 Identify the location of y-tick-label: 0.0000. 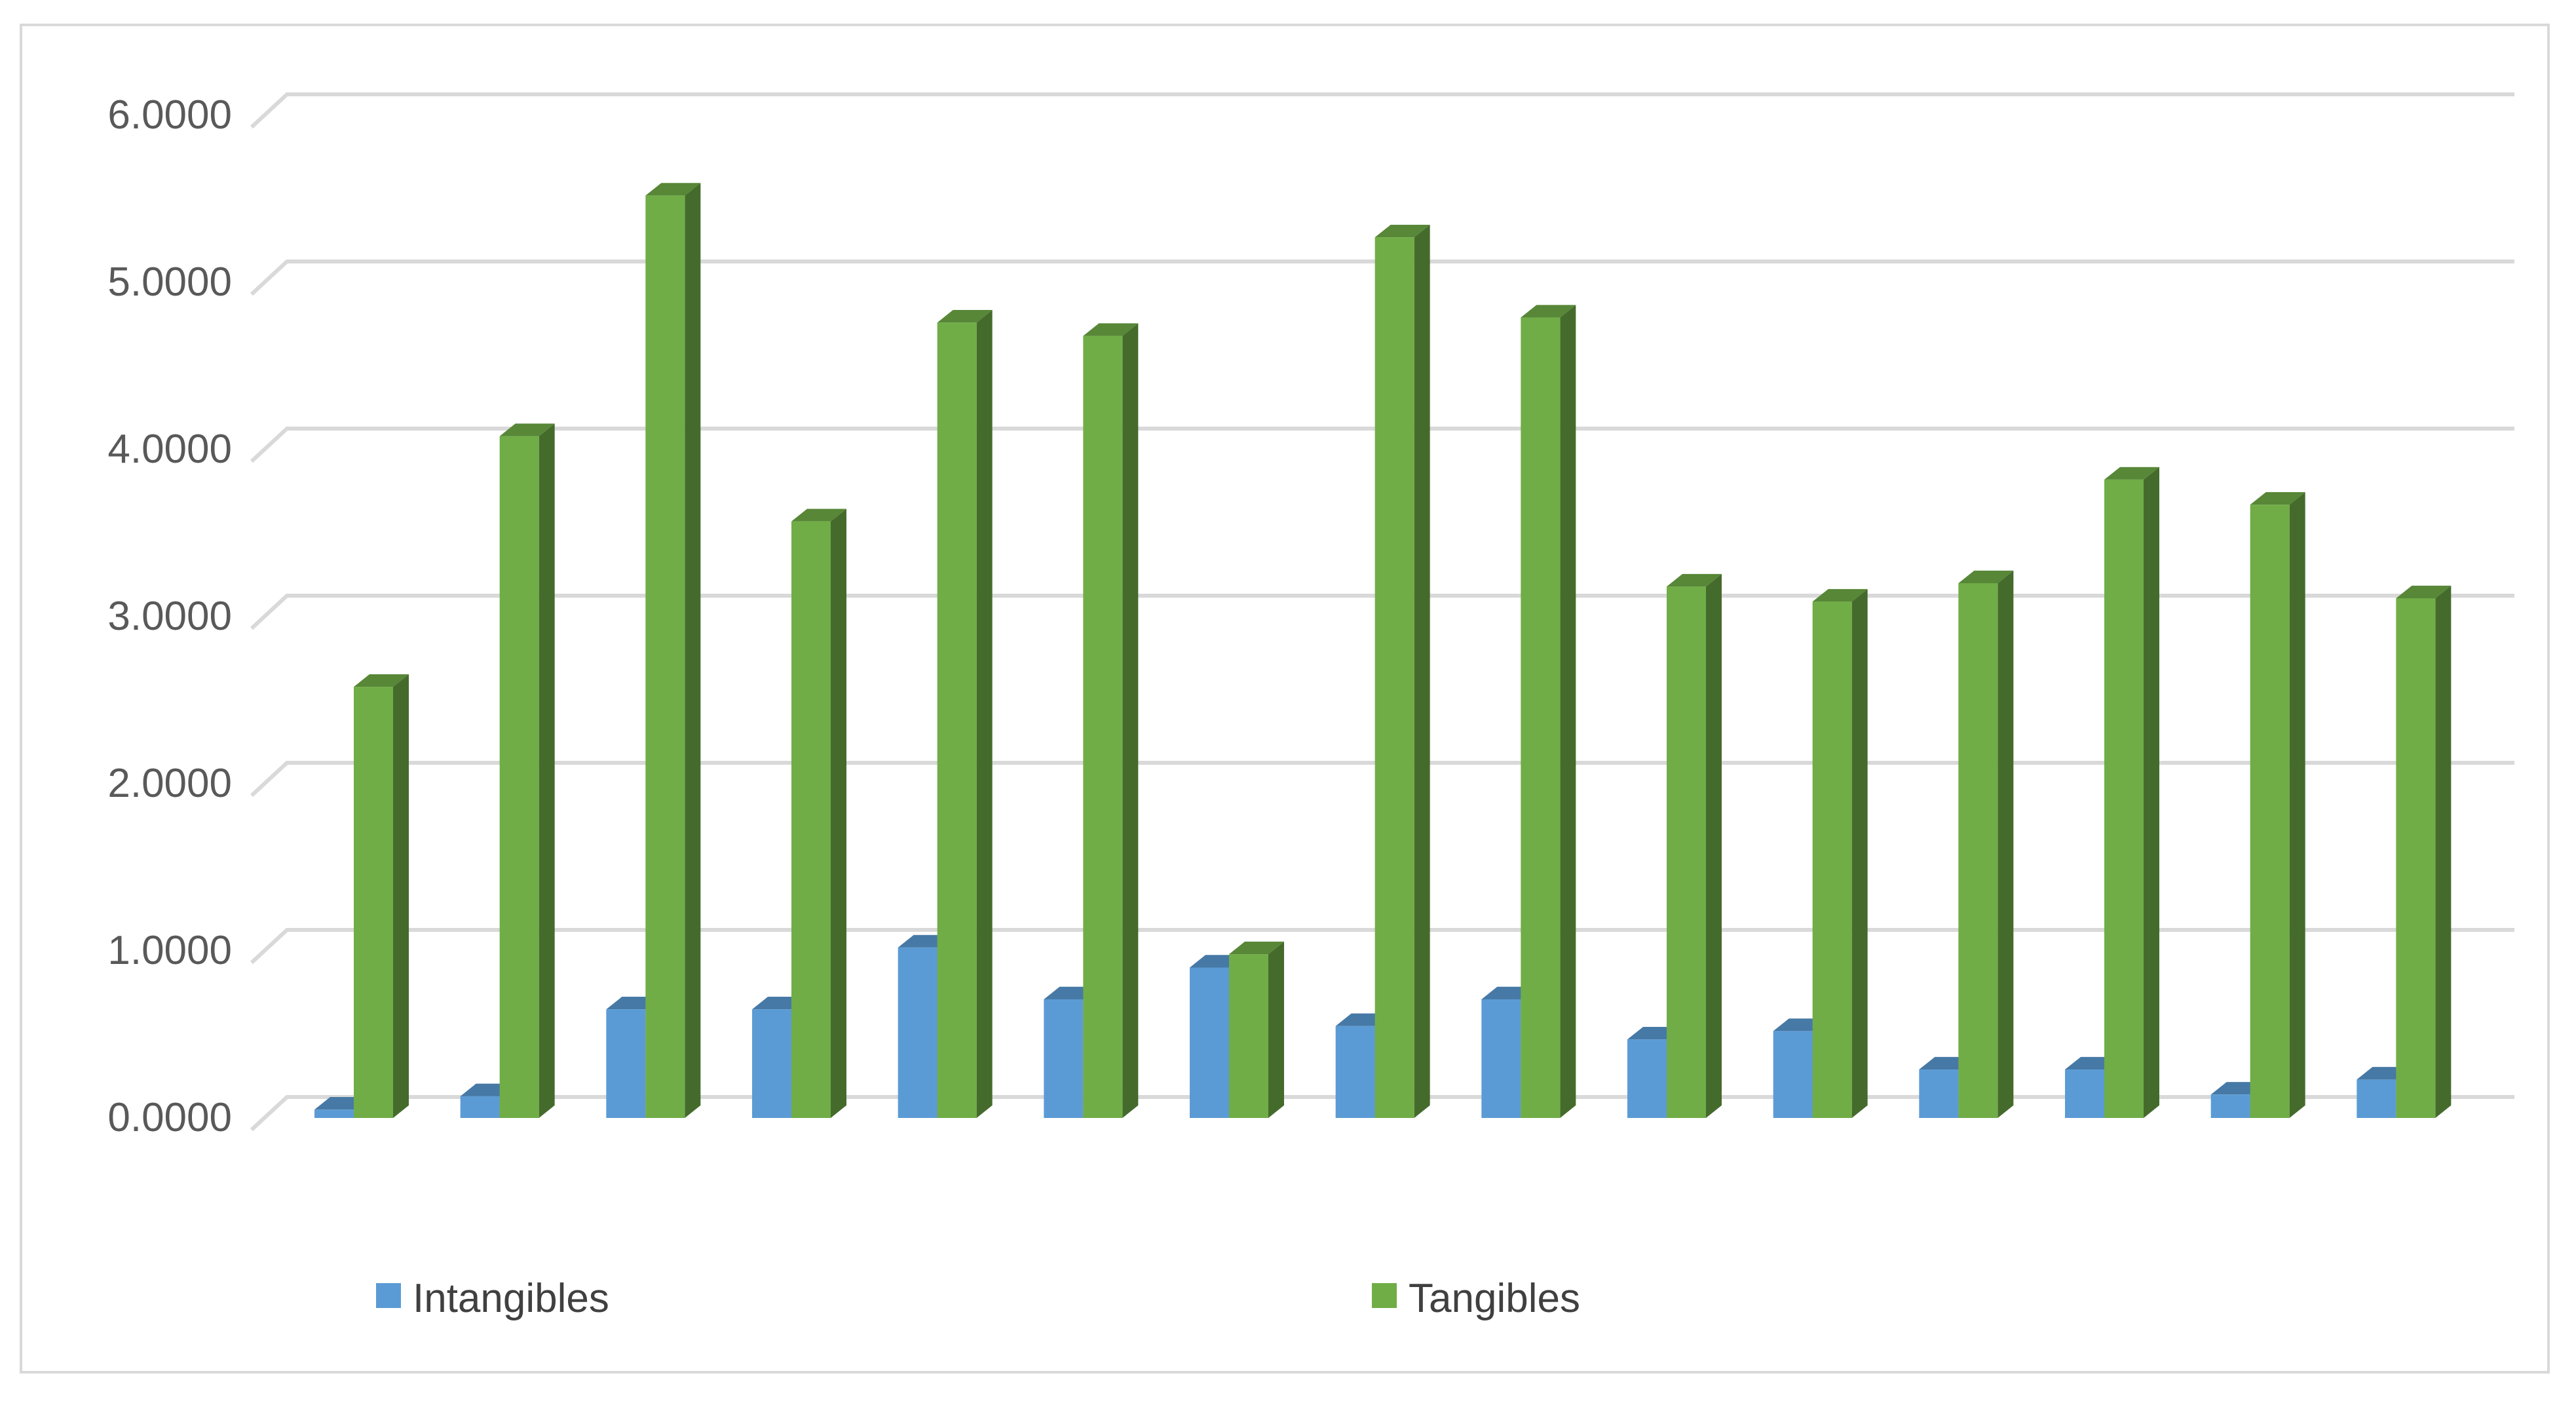
(170, 1117).